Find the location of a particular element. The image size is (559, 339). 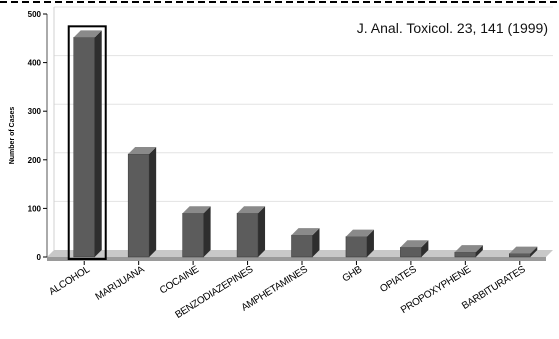

floor-front is located at coordinates (296, 259).